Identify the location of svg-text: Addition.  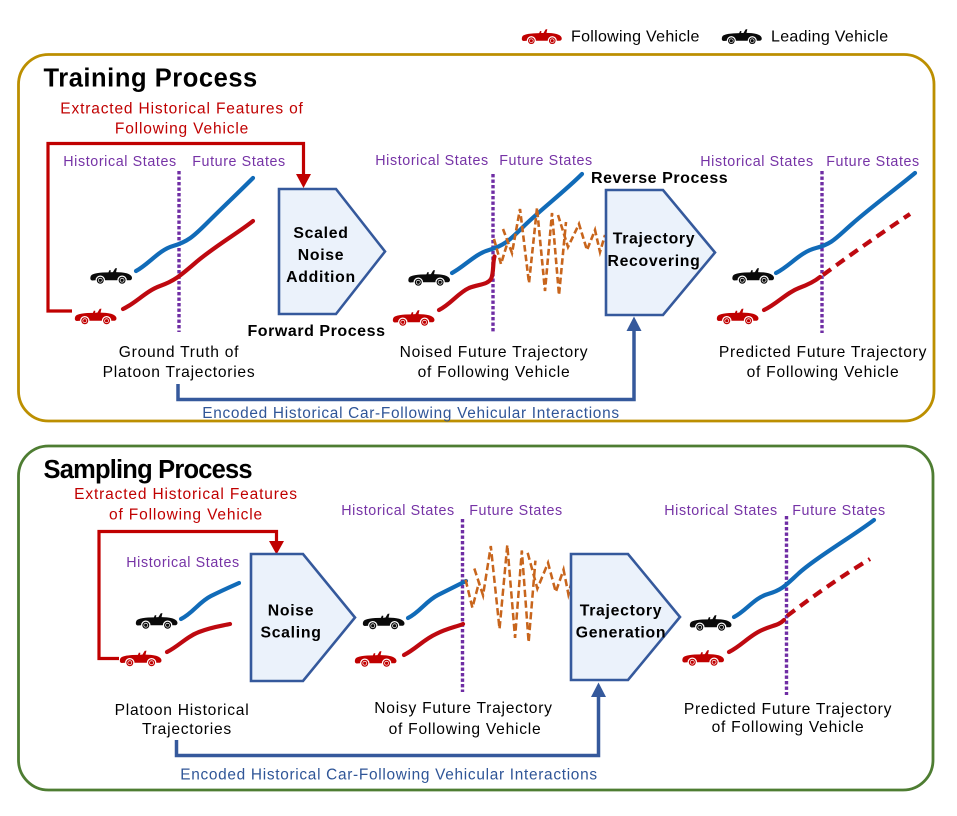
(321, 277).